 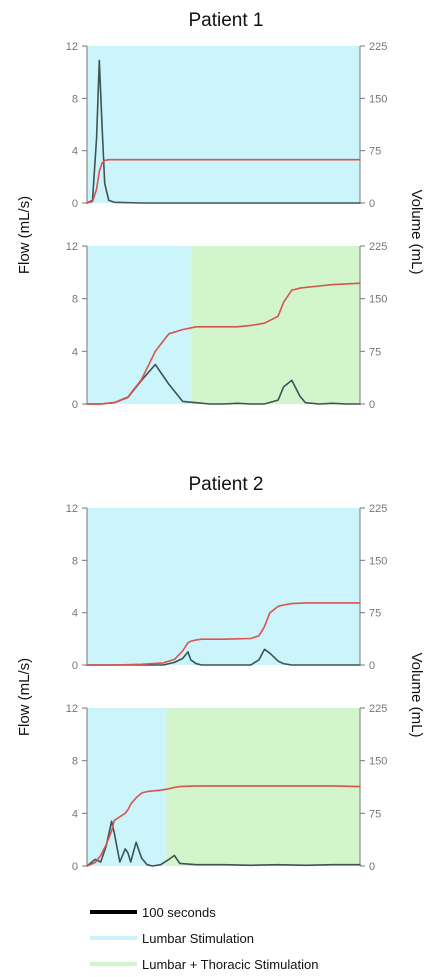 What do you see at coordinates (75, 405) in the screenshot?
I see `panel-2-left-tick-label: 0` at bounding box center [75, 405].